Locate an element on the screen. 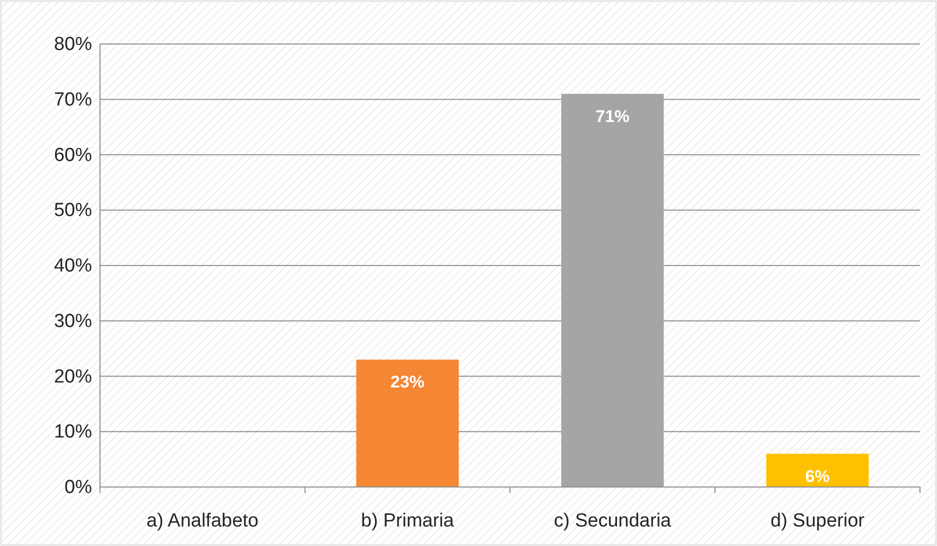 The image size is (937, 546). y-tick-label: 20% is located at coordinates (73, 377).